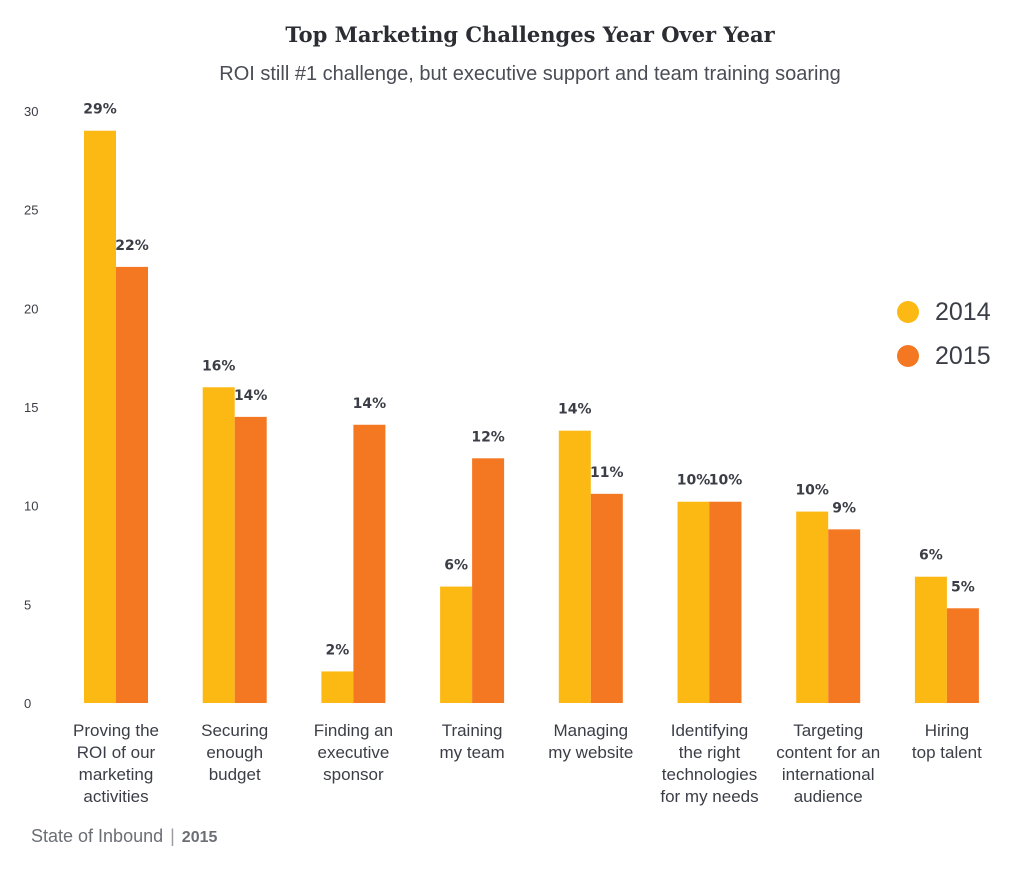  I want to click on category-label: Securing enough budget, so click(234, 752).